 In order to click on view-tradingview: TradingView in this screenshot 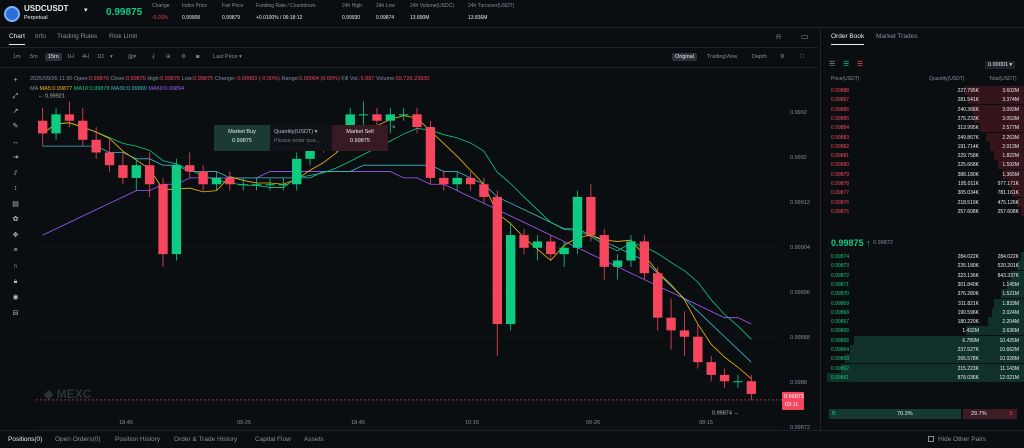, I will do `click(722, 57)`.